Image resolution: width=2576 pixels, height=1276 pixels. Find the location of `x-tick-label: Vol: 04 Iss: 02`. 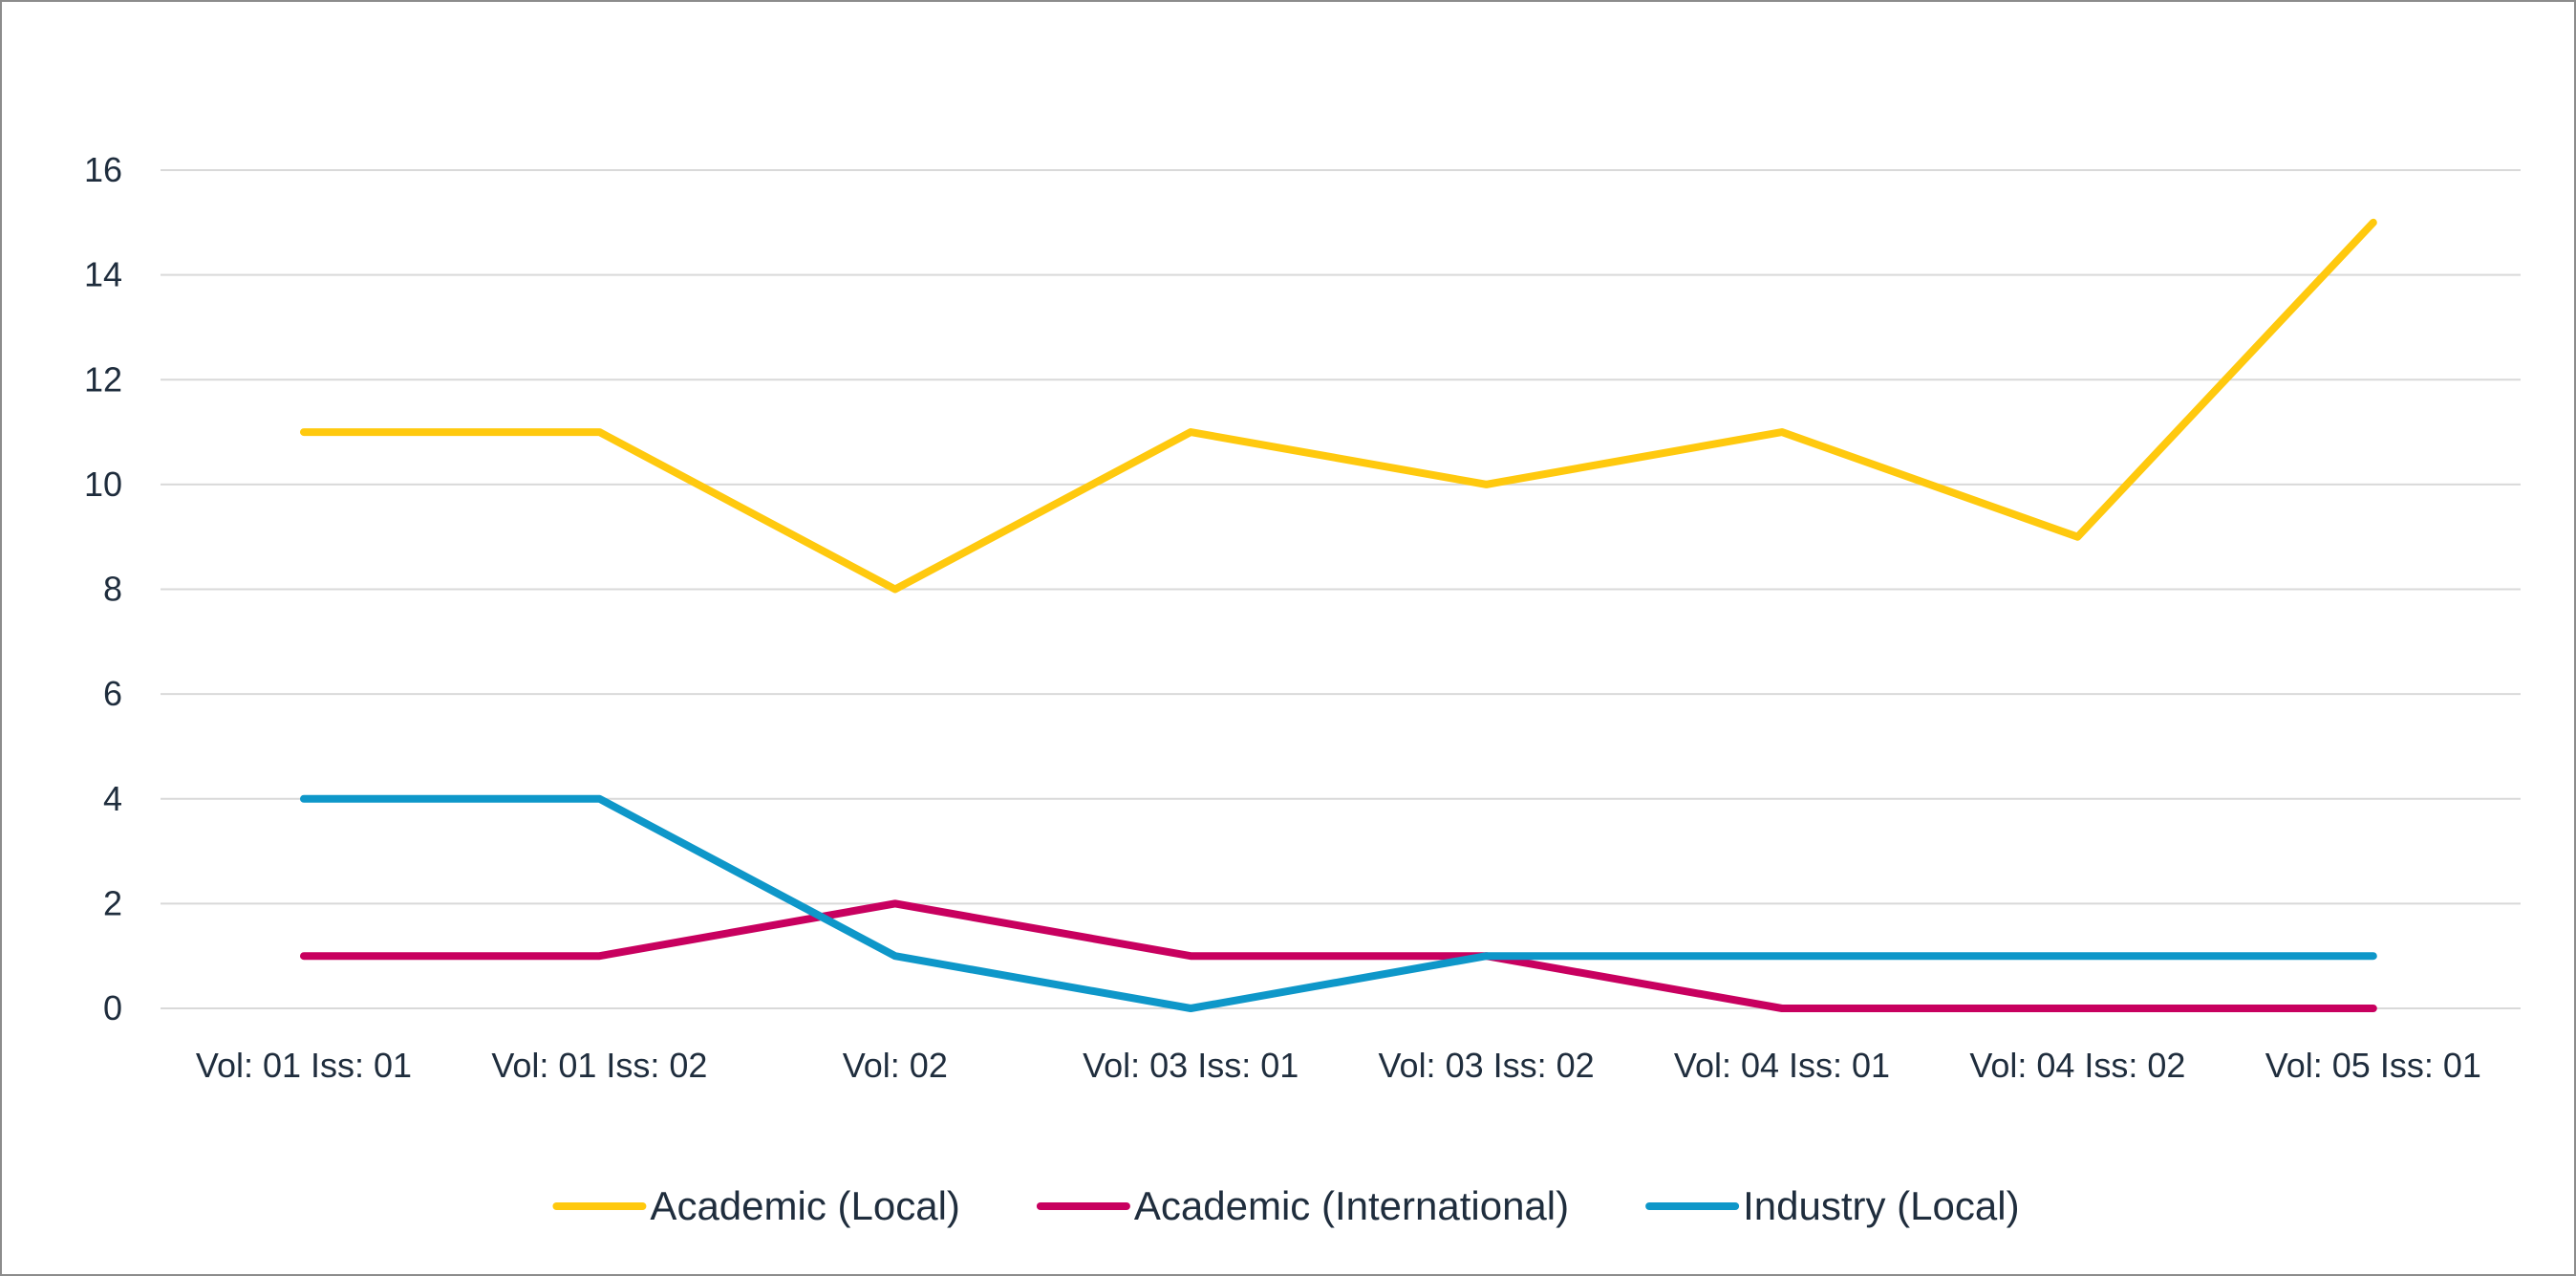

x-tick-label: Vol: 04 Iss: 02 is located at coordinates (2077, 1065).